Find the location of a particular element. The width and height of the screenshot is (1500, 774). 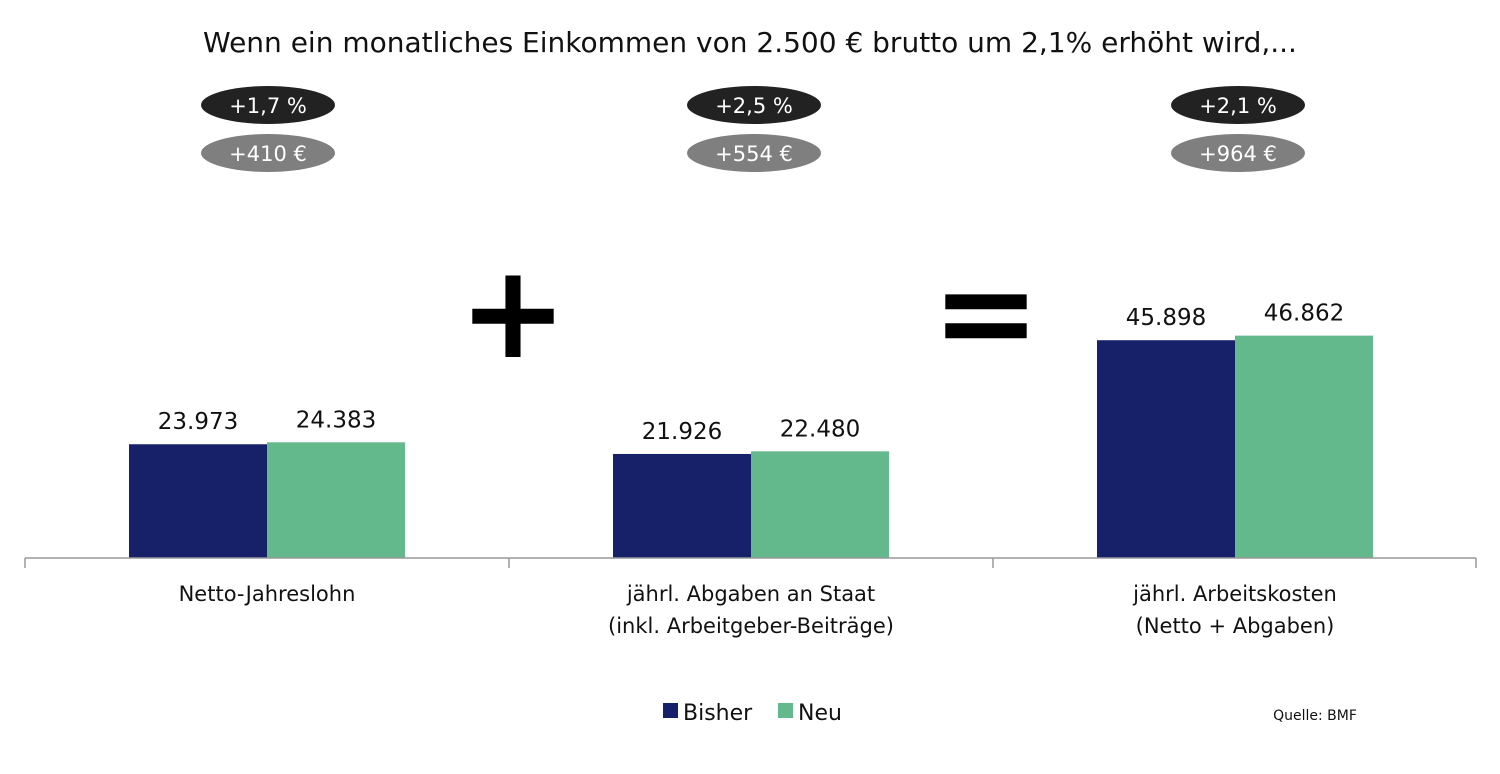

change-pills: +1,7 % +410 € +2,5 % +554 € +2,1 % +964 € is located at coordinates (753, 129).